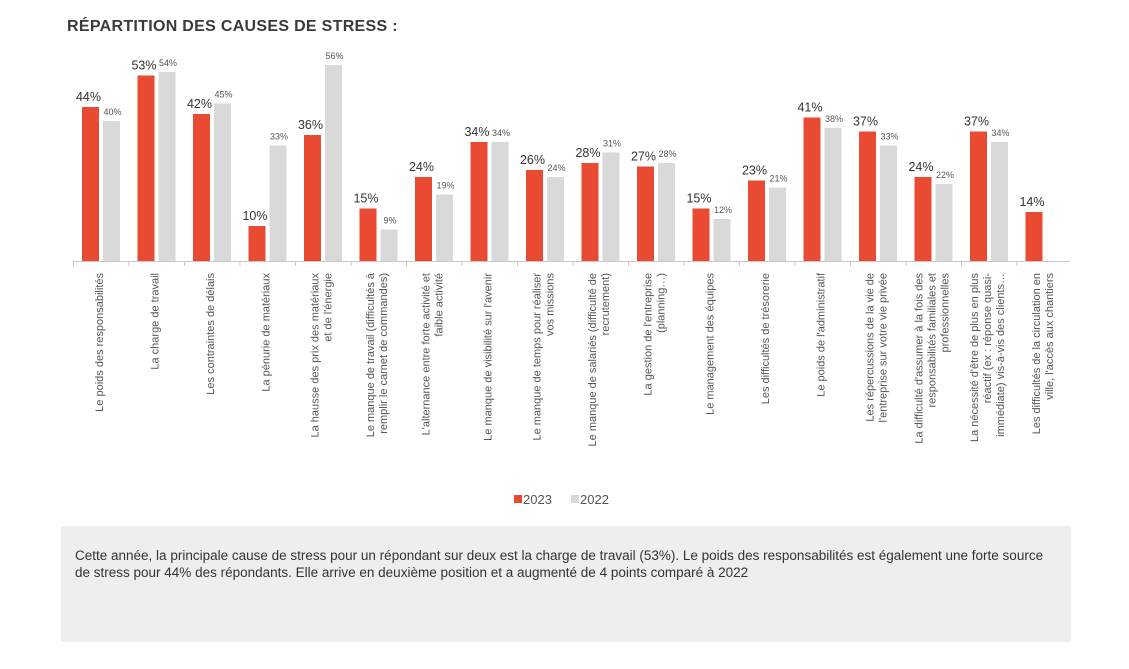  What do you see at coordinates (532, 160) in the screenshot?
I see `data-label-2023: 26%` at bounding box center [532, 160].